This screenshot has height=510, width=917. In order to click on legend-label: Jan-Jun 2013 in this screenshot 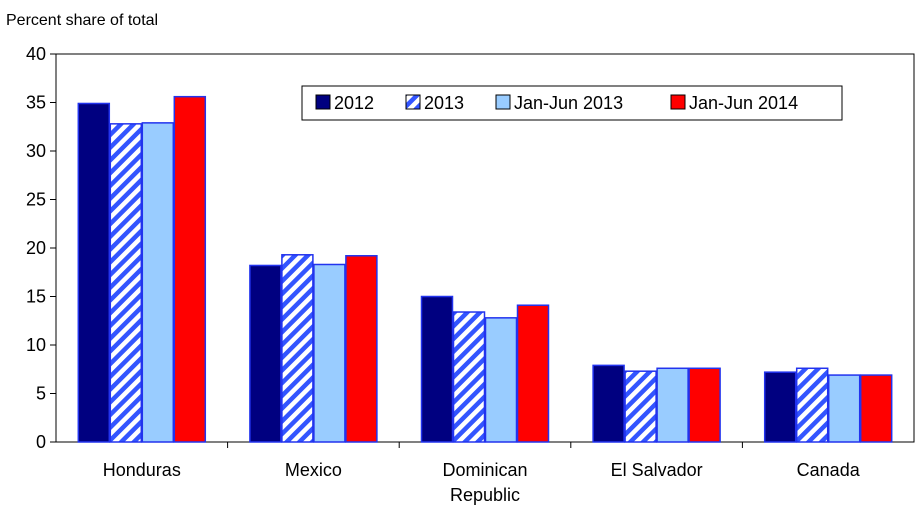, I will do `click(568, 103)`.